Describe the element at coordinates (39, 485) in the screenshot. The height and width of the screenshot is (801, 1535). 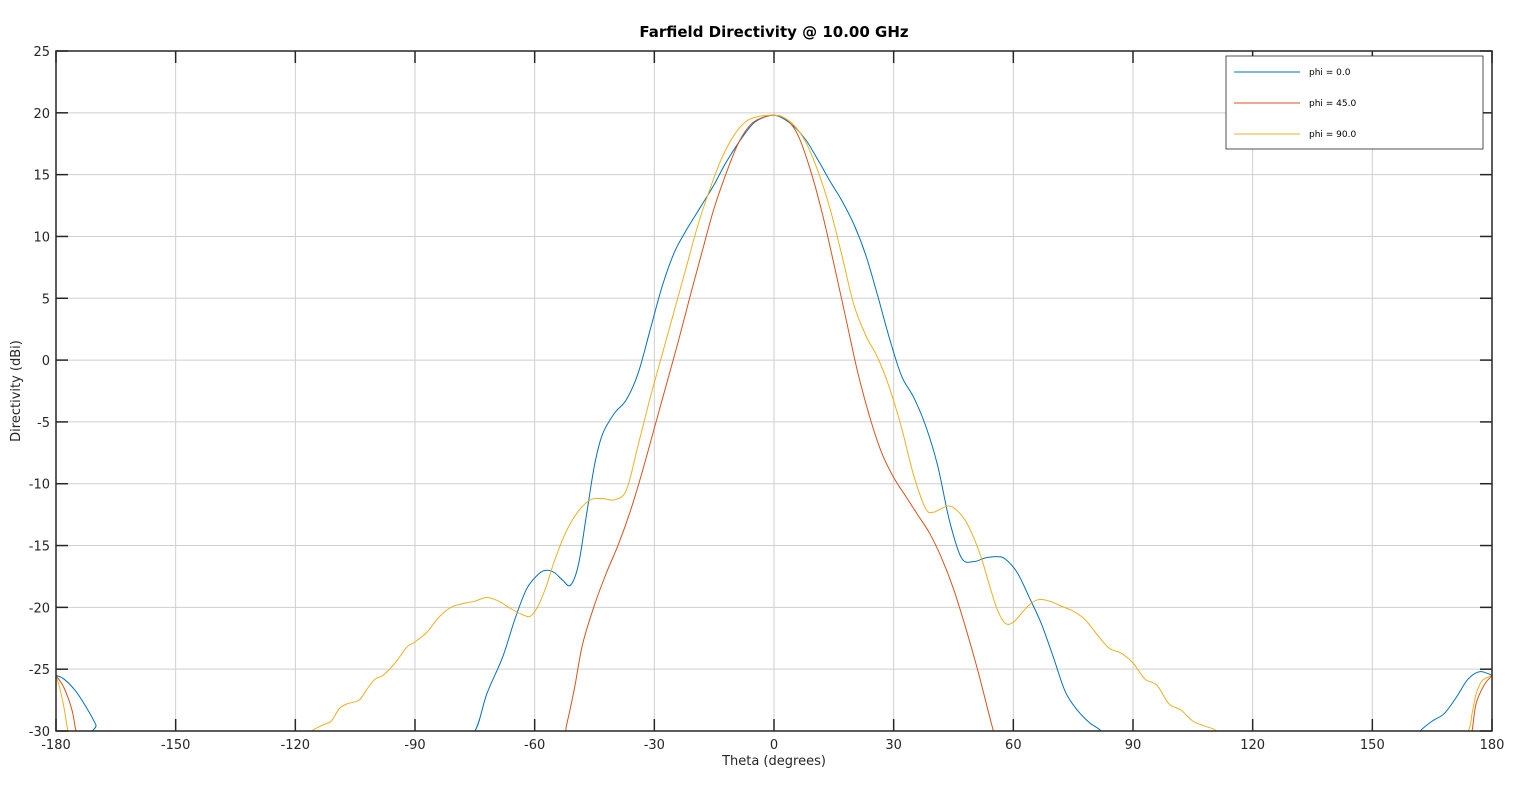
I see `y-tick-label: -10` at that location.